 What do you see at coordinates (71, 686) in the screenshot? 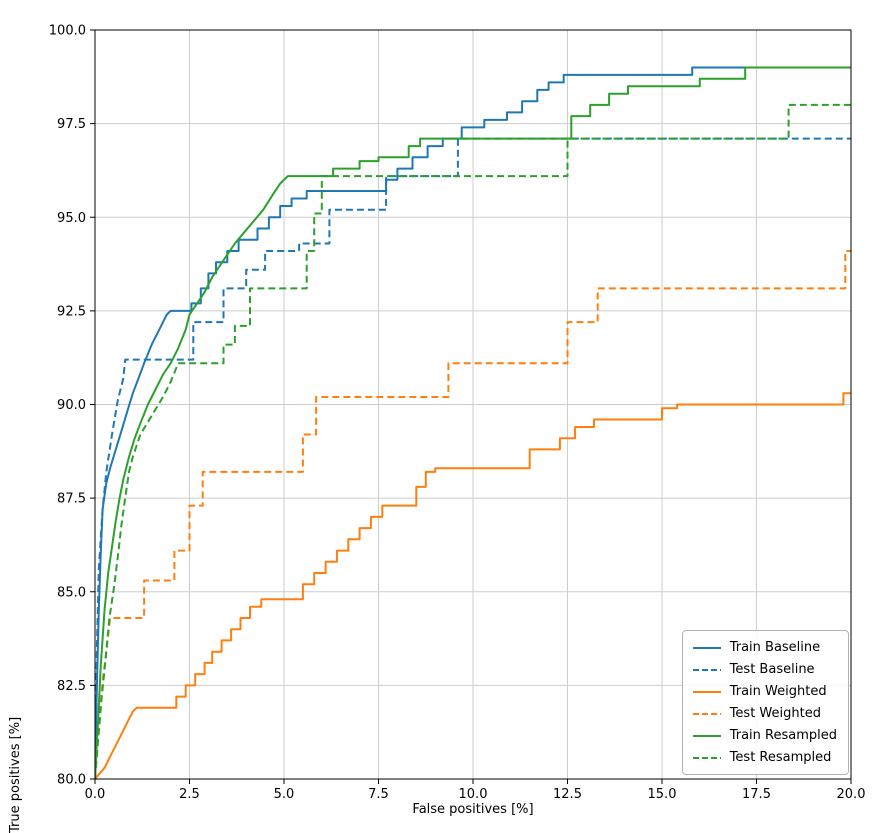
I see `y-tick-label: 82.5` at bounding box center [71, 686].